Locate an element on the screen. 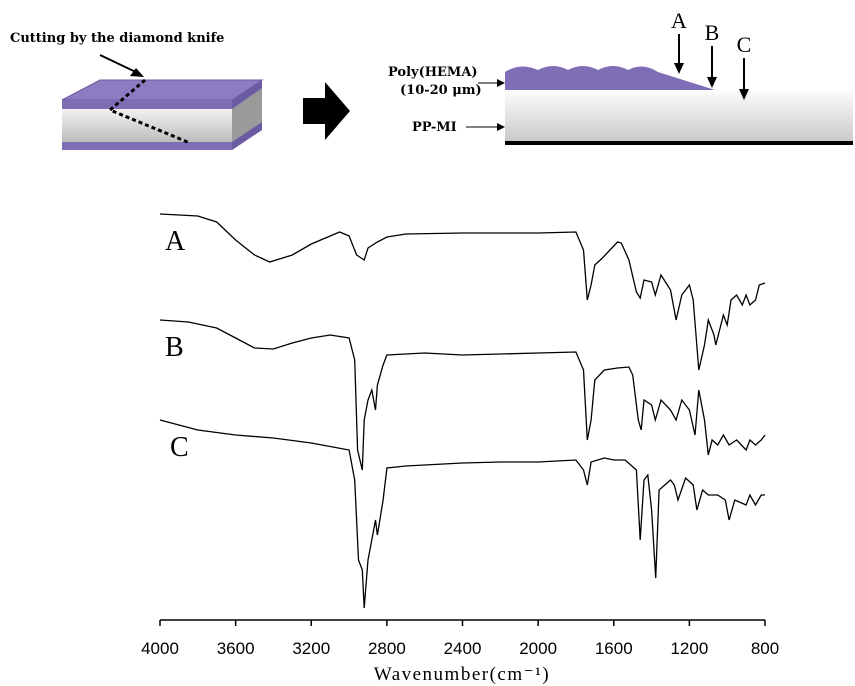 The width and height of the screenshot is (855, 686). x-tick-label: 2400 is located at coordinates (463, 648).